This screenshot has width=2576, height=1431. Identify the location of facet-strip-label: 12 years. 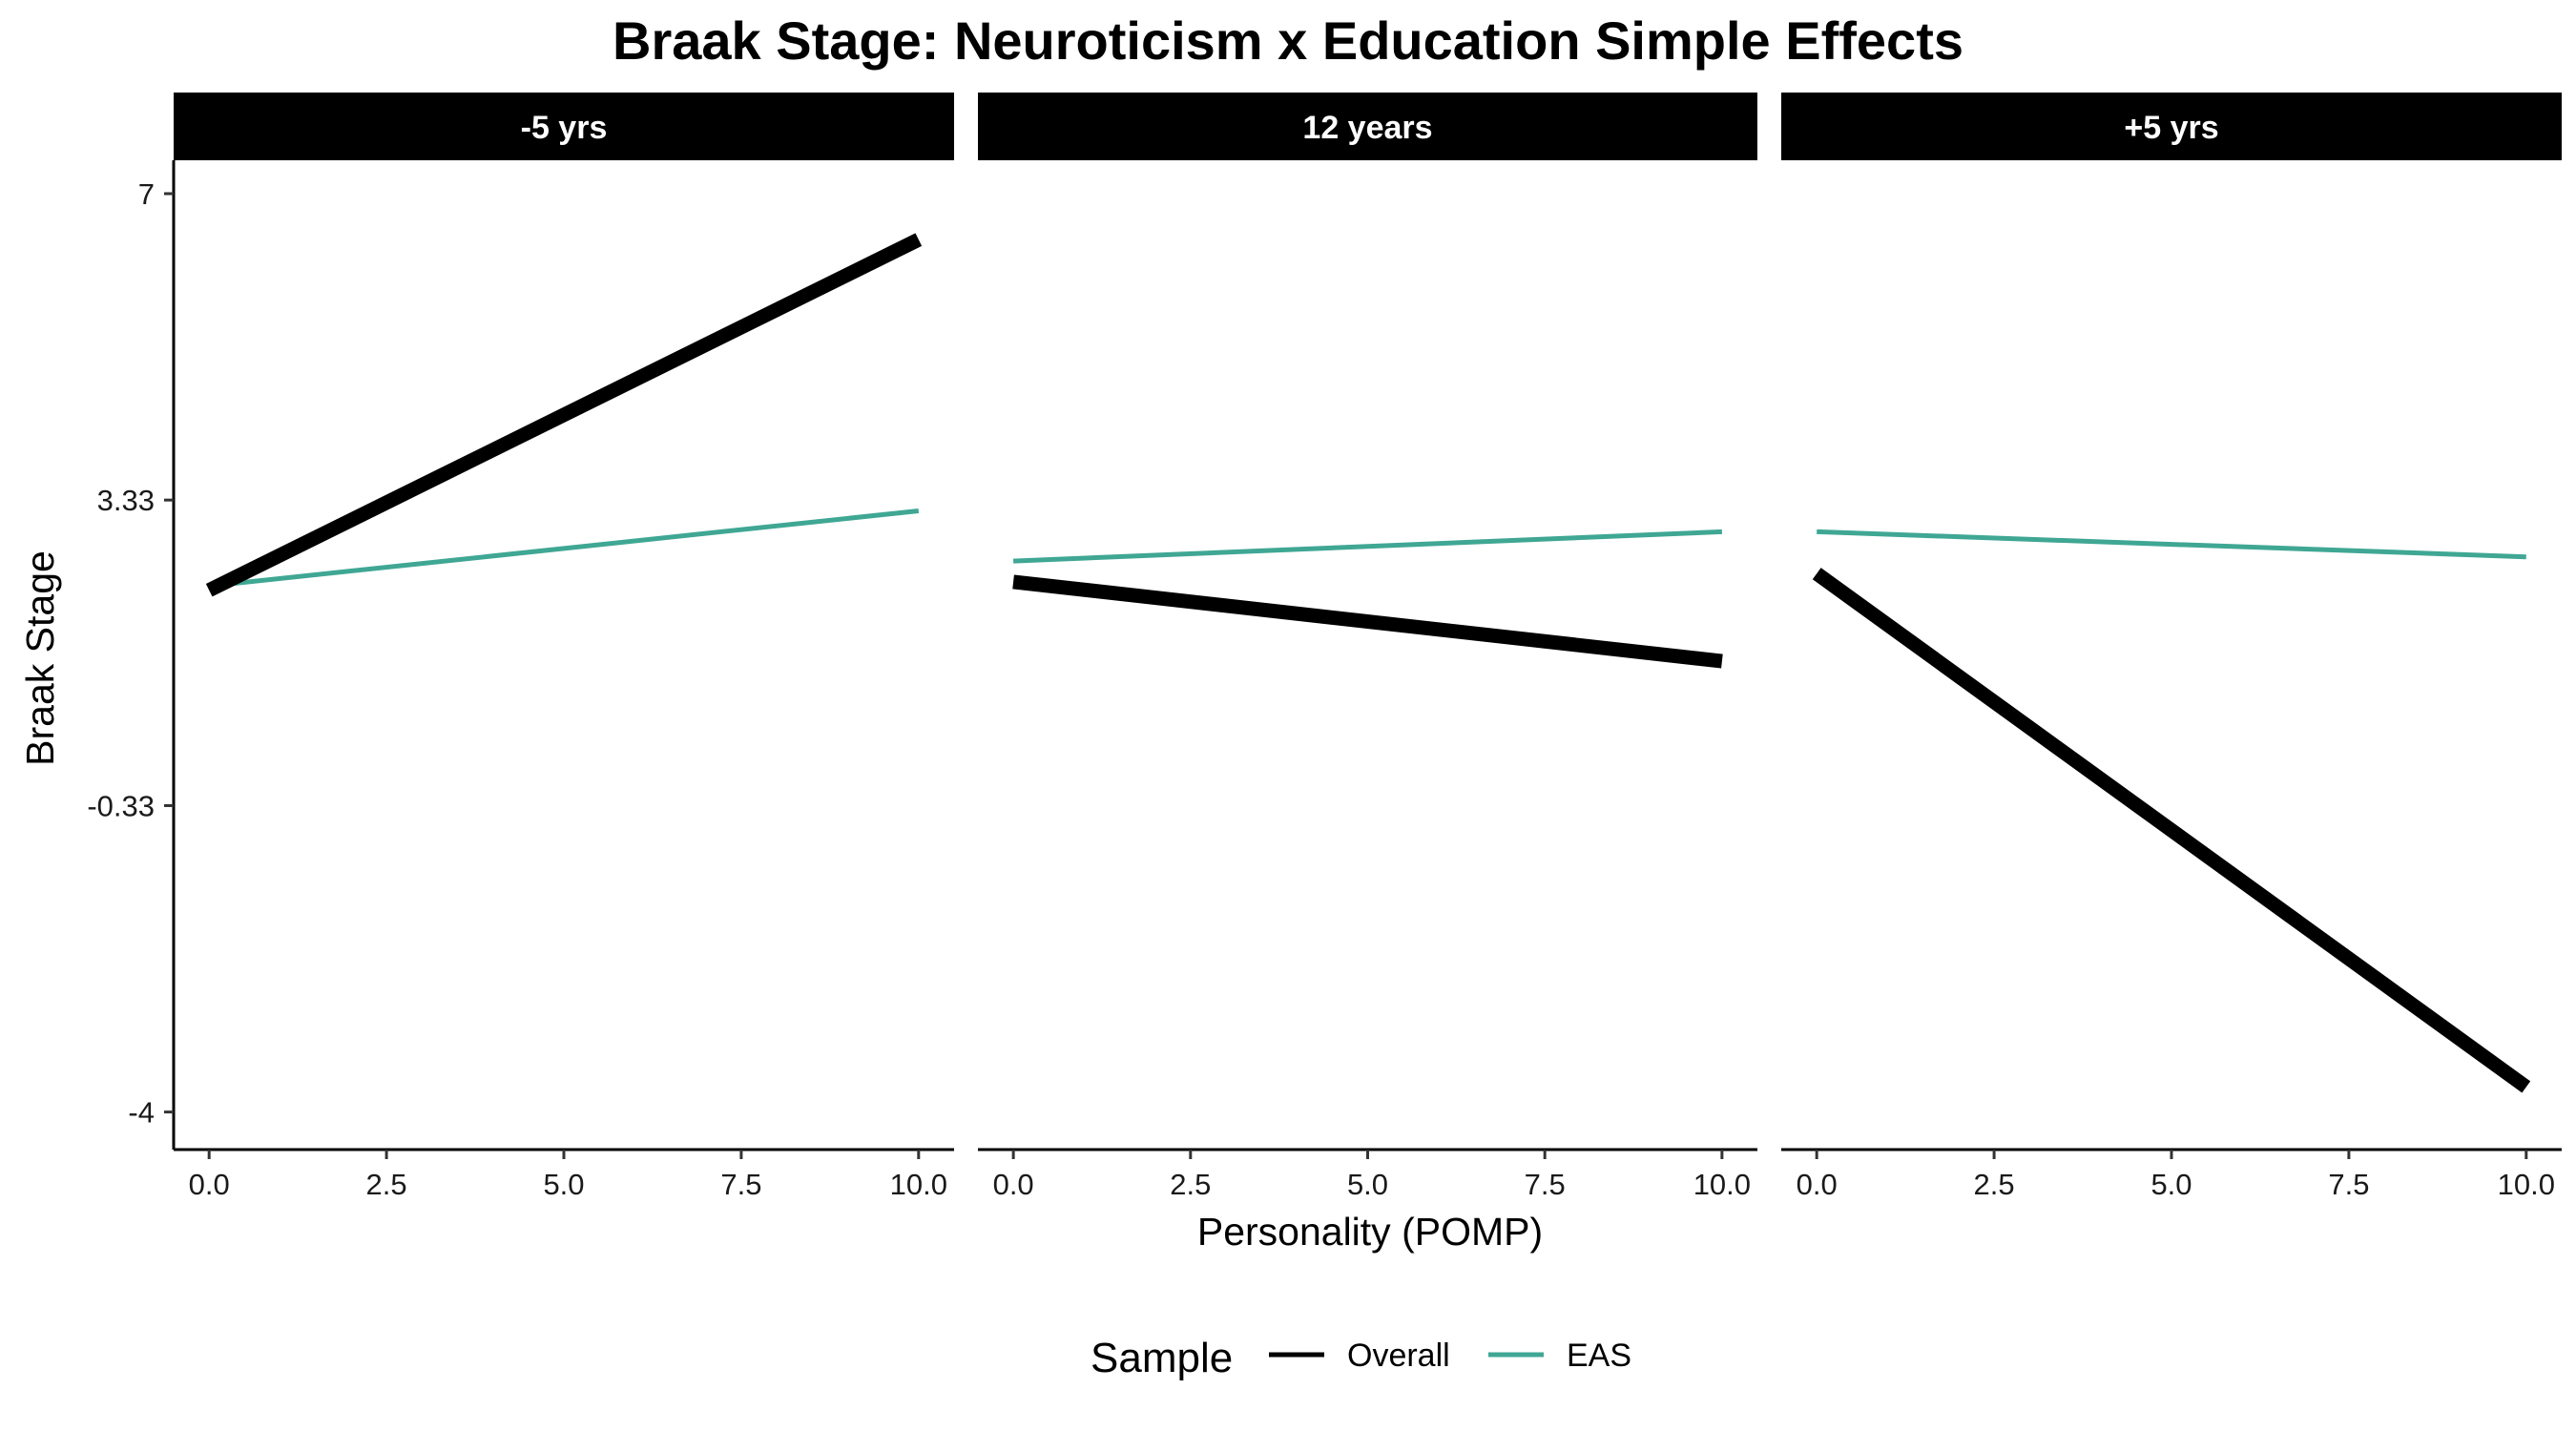
(1367, 128).